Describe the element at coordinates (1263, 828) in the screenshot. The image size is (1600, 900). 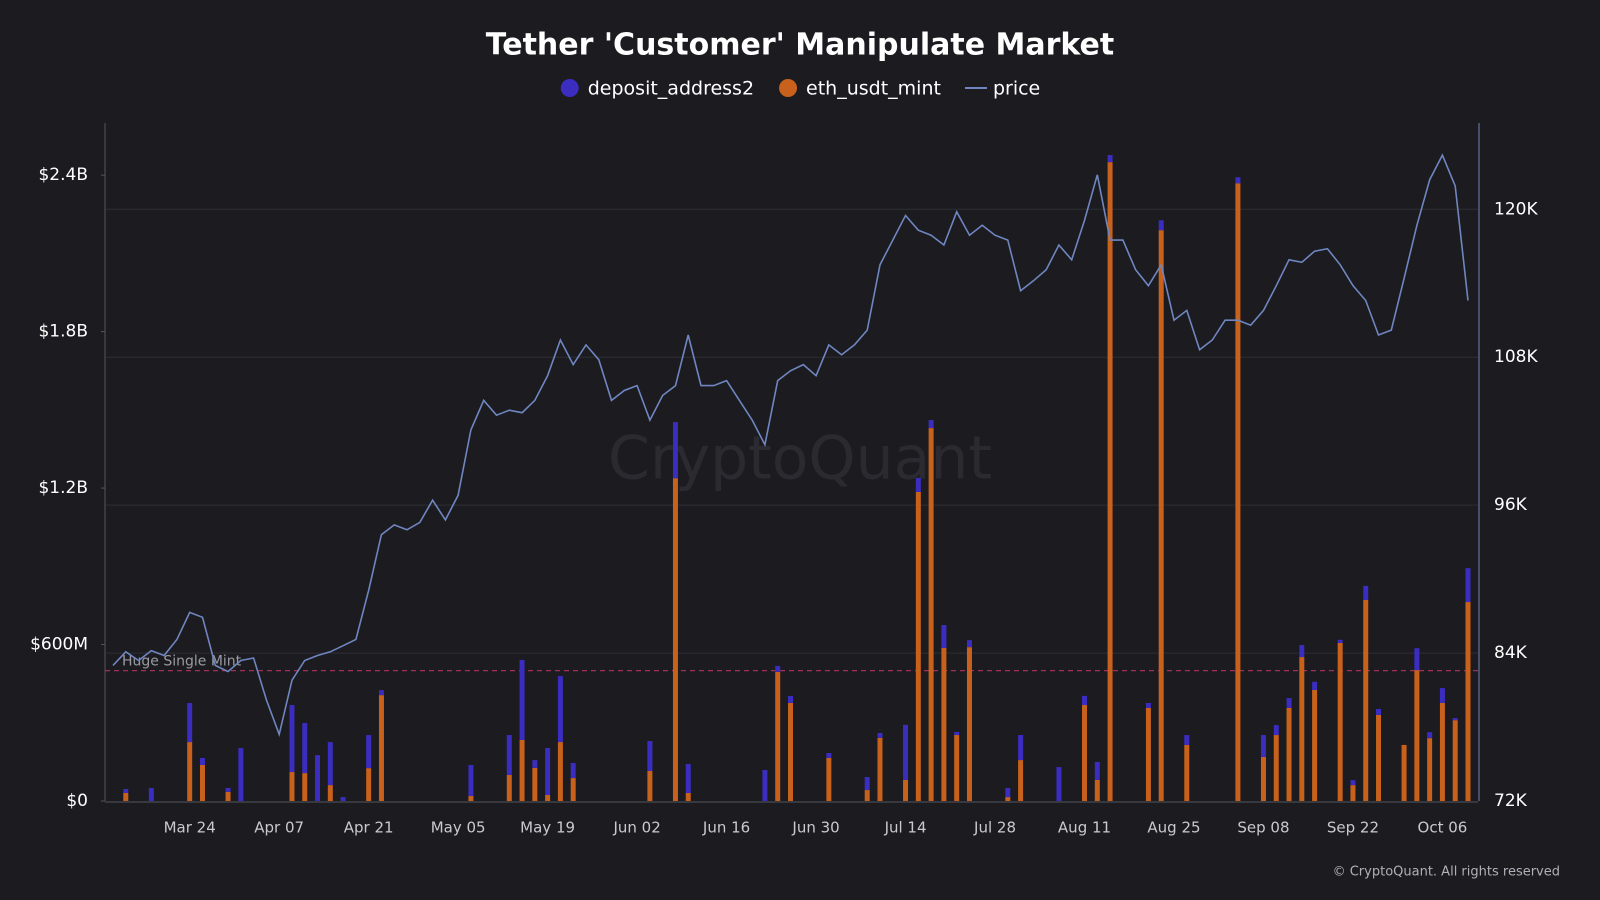
I see `x-tick-label: Sep 08` at that location.